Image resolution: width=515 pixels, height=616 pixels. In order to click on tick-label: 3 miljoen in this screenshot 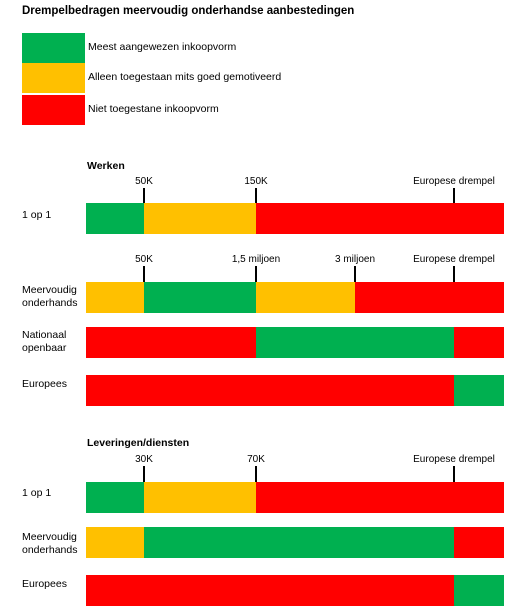, I will do `click(355, 259)`.